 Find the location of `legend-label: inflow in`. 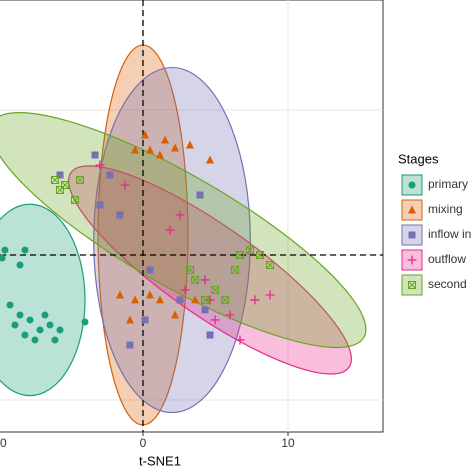

legend-label: inflow in is located at coordinates (449, 234).